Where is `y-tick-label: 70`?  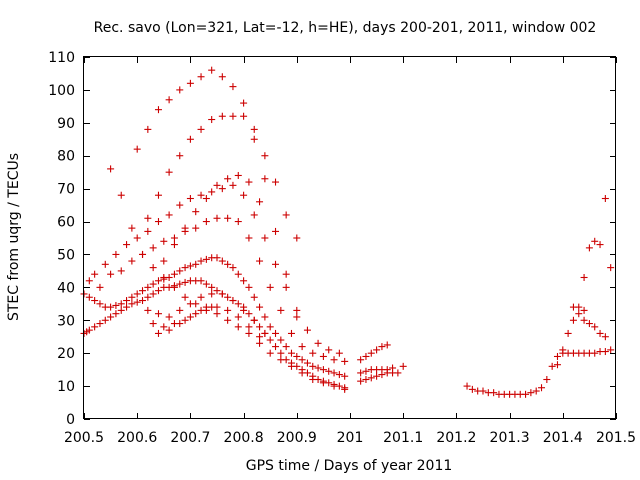 y-tick-label: 70 is located at coordinates (66, 190).